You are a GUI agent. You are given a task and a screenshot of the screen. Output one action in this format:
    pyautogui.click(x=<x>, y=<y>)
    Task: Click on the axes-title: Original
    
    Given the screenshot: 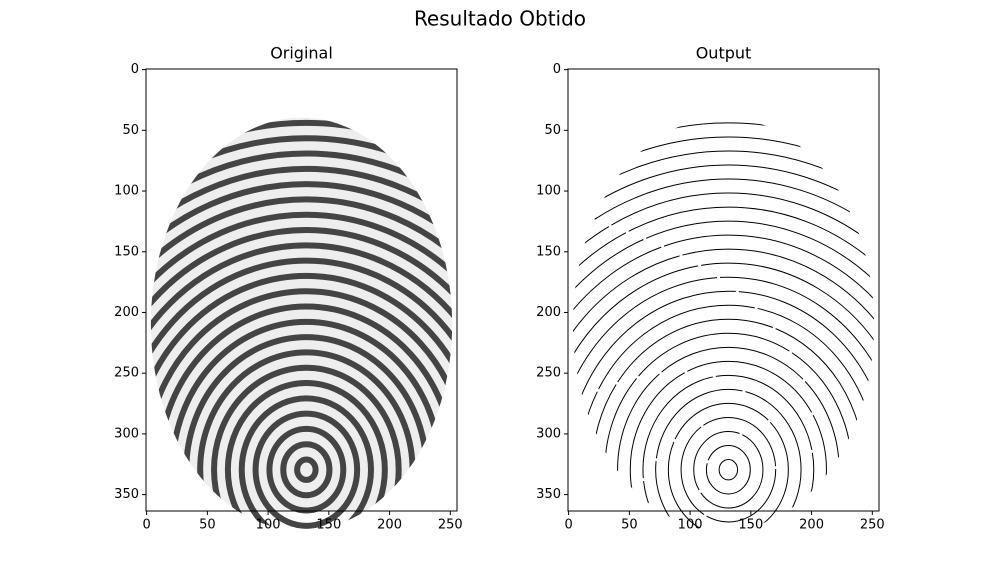 What is the action you would take?
    pyautogui.click(x=301, y=53)
    